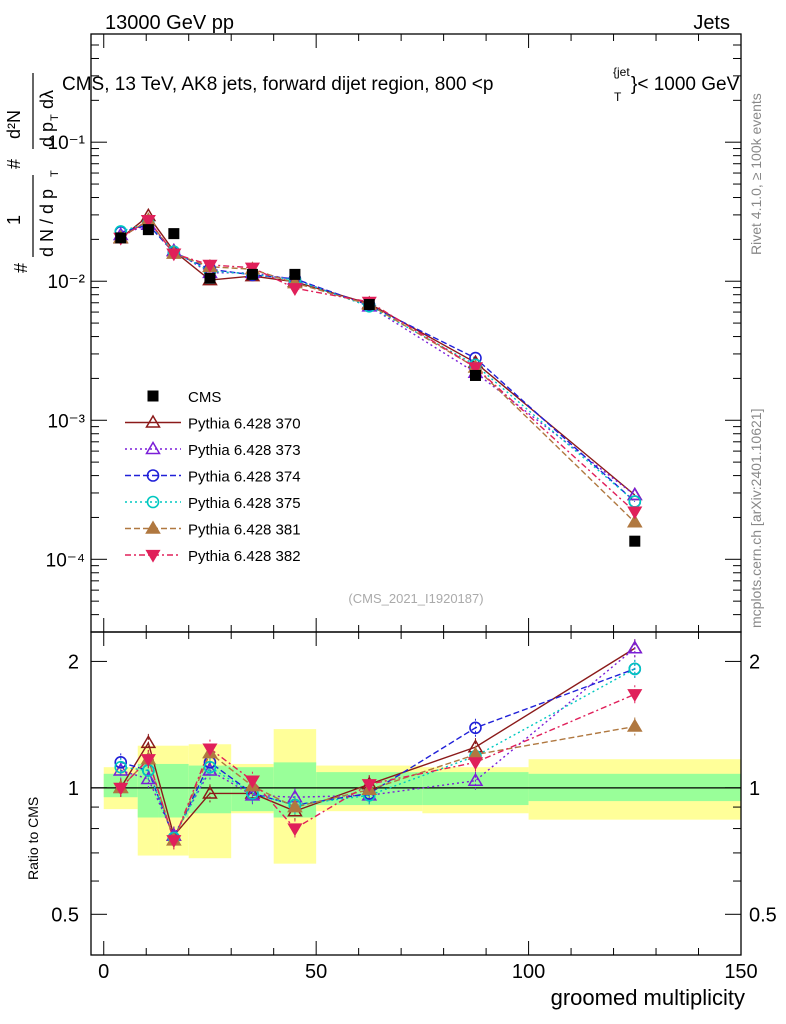 The height and width of the screenshot is (1024, 786). What do you see at coordinates (244, 424) in the screenshot?
I see `legend-label-0: Pythia 6.428 370` at bounding box center [244, 424].